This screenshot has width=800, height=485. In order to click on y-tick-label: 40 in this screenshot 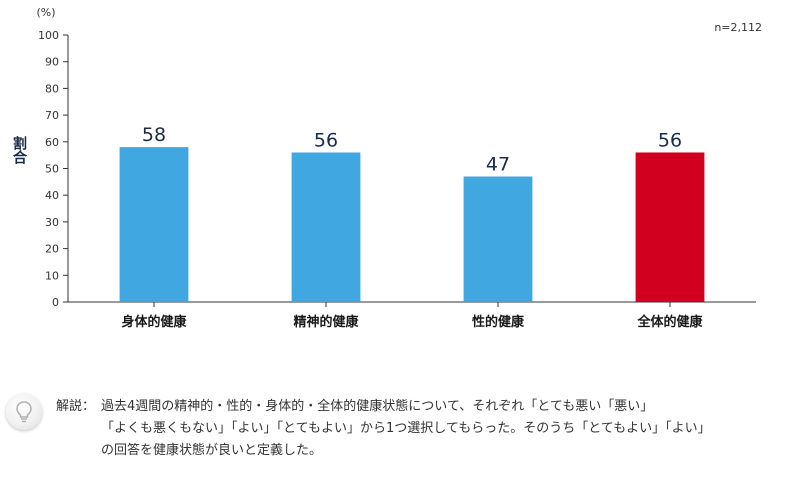, I will do `click(52, 195)`.